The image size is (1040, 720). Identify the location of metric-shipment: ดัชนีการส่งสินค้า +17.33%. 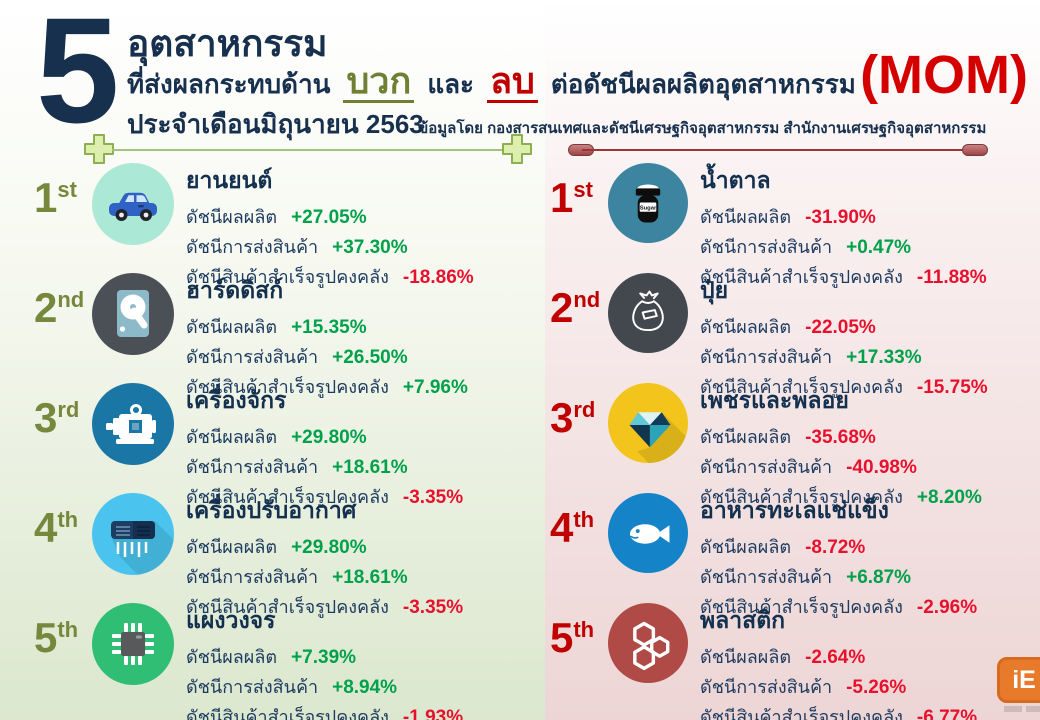
(811, 357).